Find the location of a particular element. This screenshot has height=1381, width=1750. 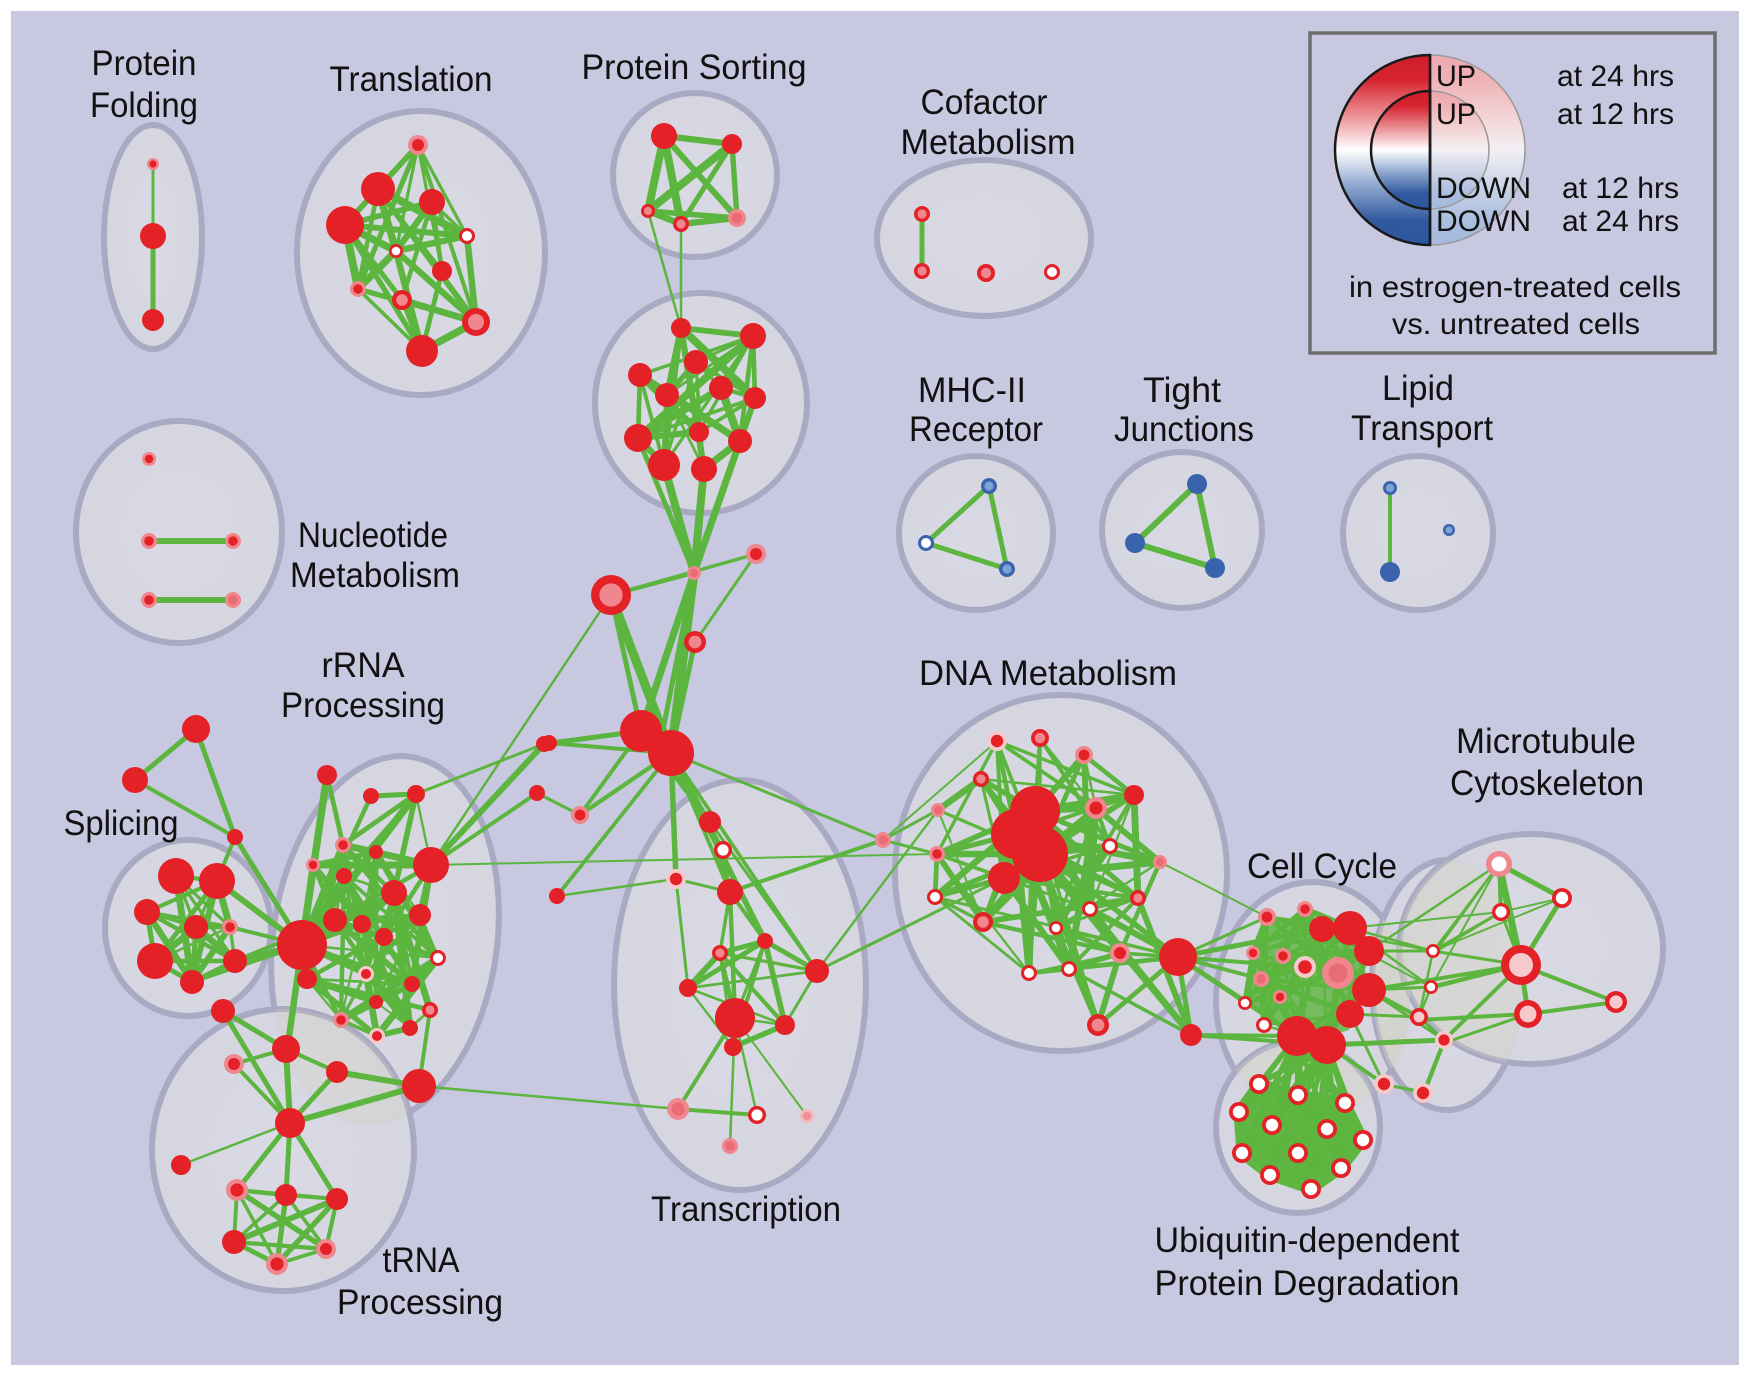

svg-text: Protein Sorting is located at coordinates (694, 67).